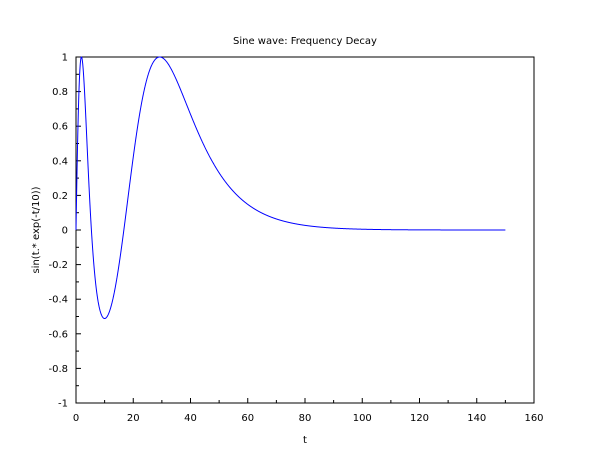 This screenshot has width=610, height=460. I want to click on x-tick-label: 60, so click(247, 418).